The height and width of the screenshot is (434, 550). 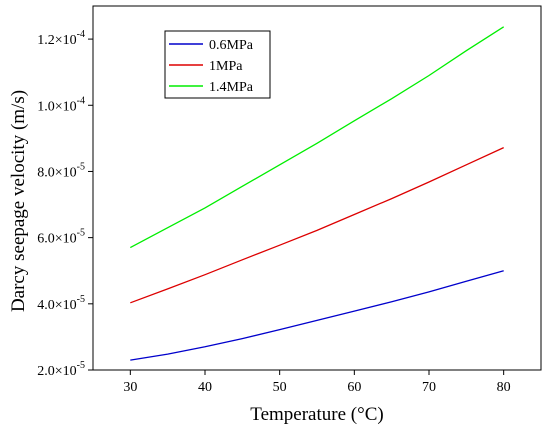 What do you see at coordinates (61, 104) in the screenshot?
I see `y-tick-label: 1.0×10⁻⁴` at bounding box center [61, 104].